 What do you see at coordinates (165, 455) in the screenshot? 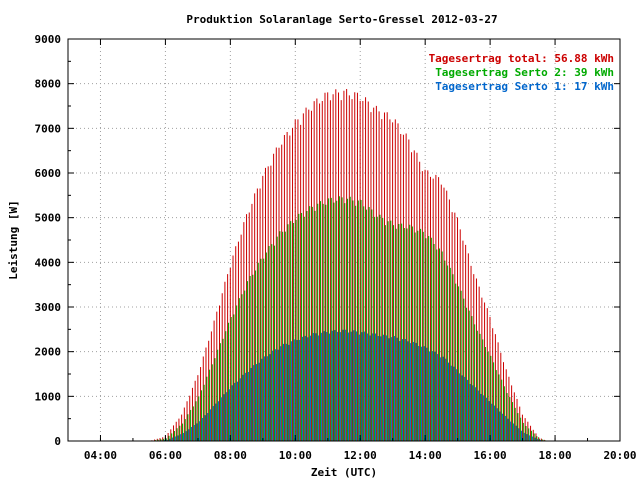
I see `x-tick-label: 06:00` at bounding box center [165, 455].